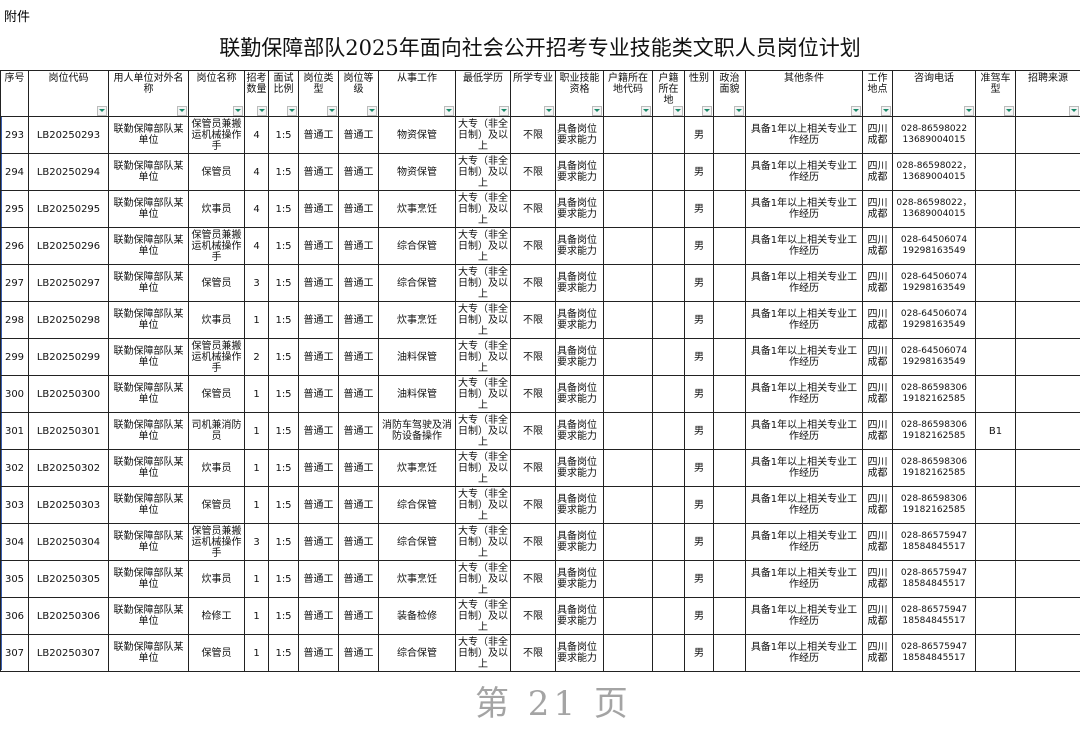  What do you see at coordinates (14, 209) in the screenshot?
I see `cell-seq: 295` at bounding box center [14, 209].